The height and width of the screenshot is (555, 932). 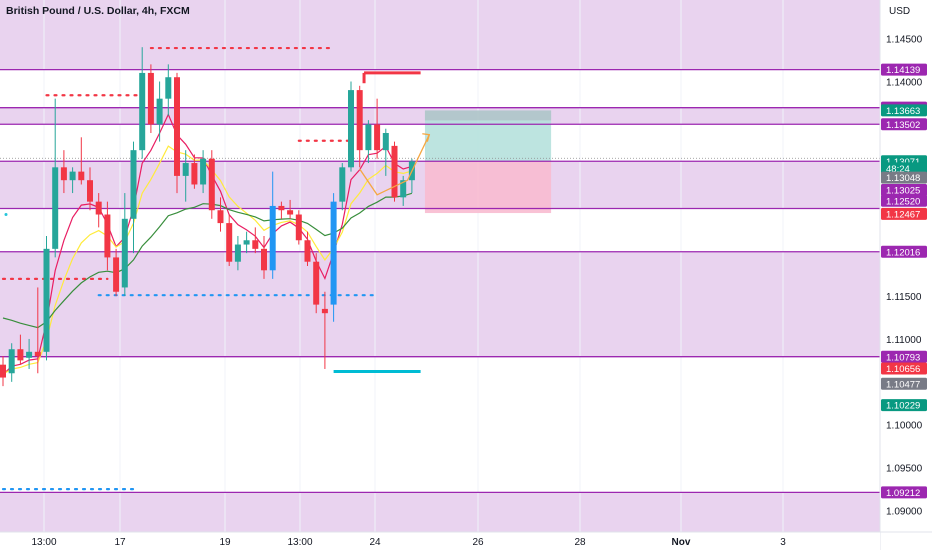 I want to click on time-axis-group: 13:00 17 19 13:00 24 26 28 Nov 3, so click(x=466, y=540).